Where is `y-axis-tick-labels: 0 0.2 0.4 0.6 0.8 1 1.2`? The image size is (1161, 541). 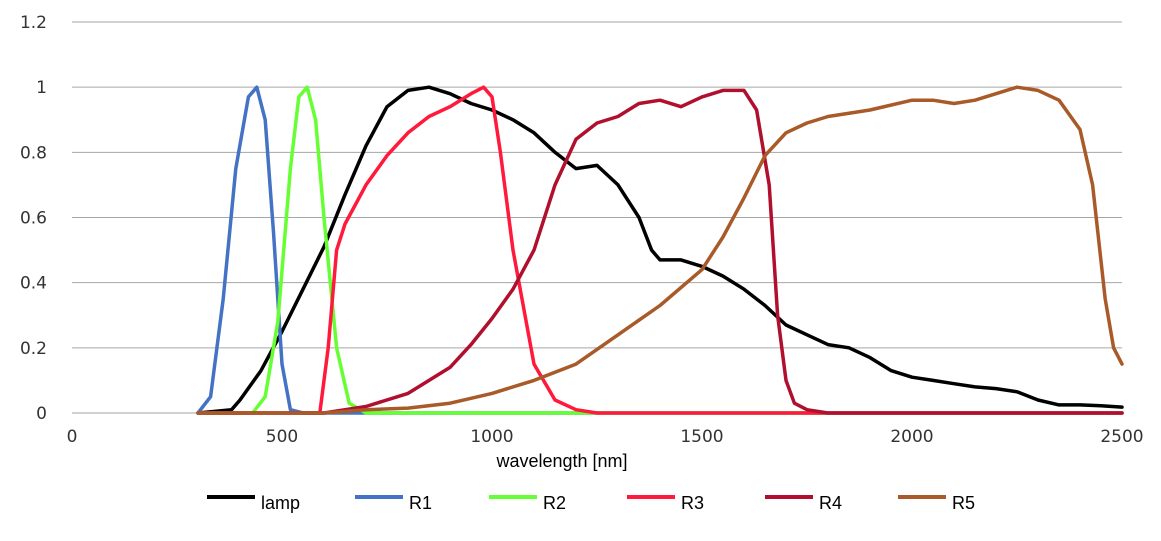
y-axis-tick-labels: 0 0.2 0.4 0.6 0.8 1 1.2 is located at coordinates (33, 218).